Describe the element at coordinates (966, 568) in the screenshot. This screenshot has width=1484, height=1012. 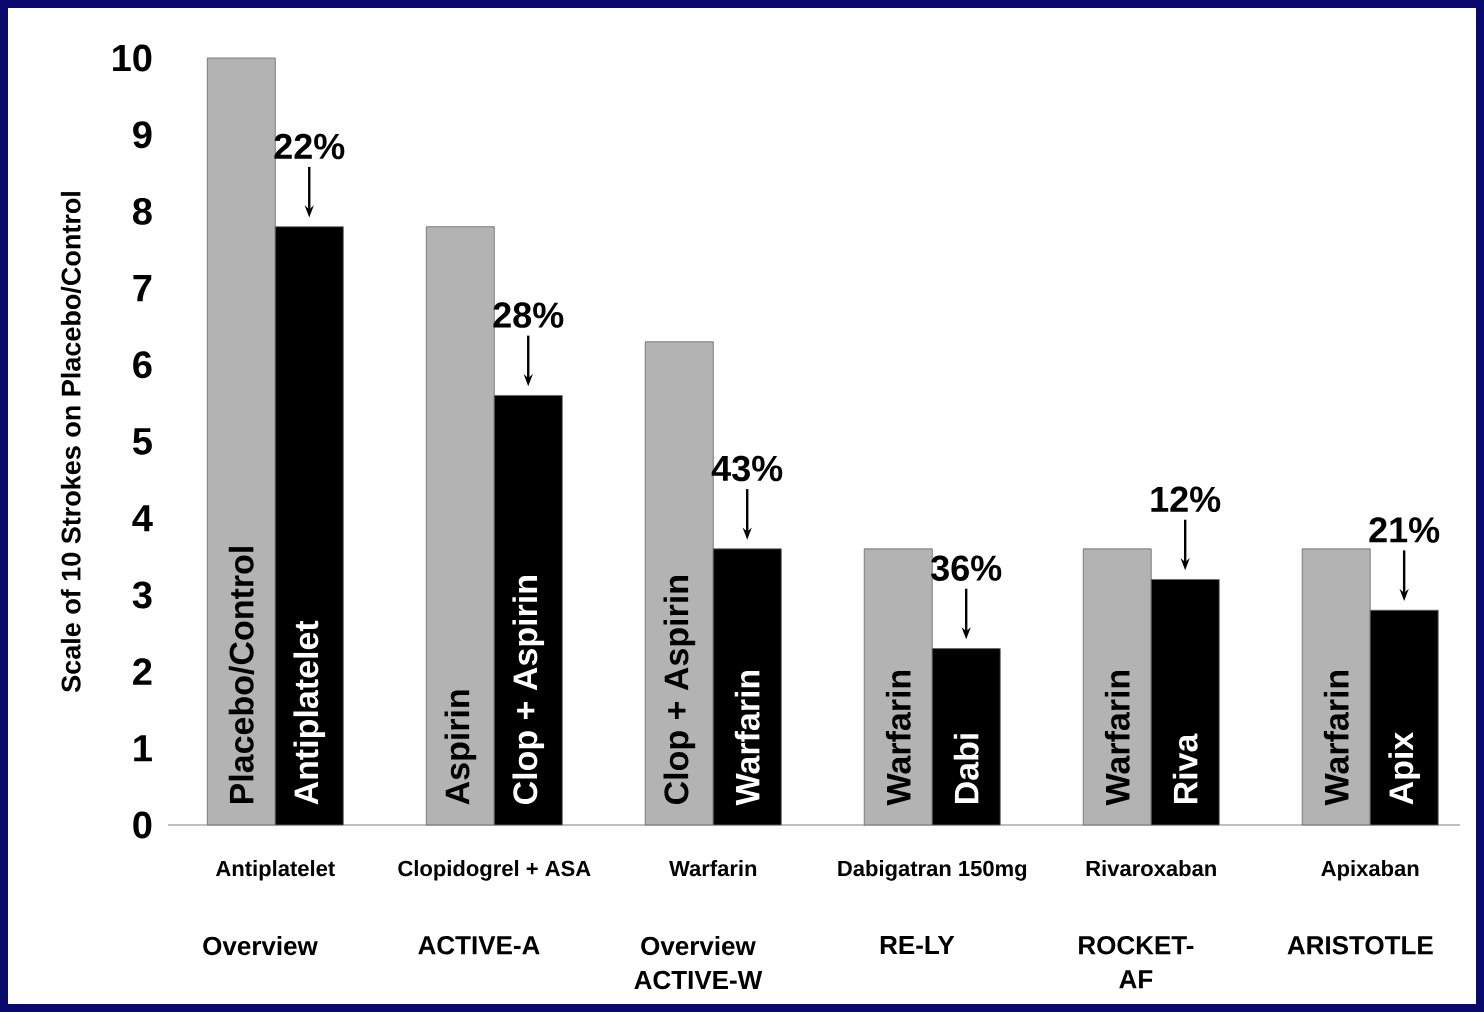
I see `annotation: 36%` at that location.